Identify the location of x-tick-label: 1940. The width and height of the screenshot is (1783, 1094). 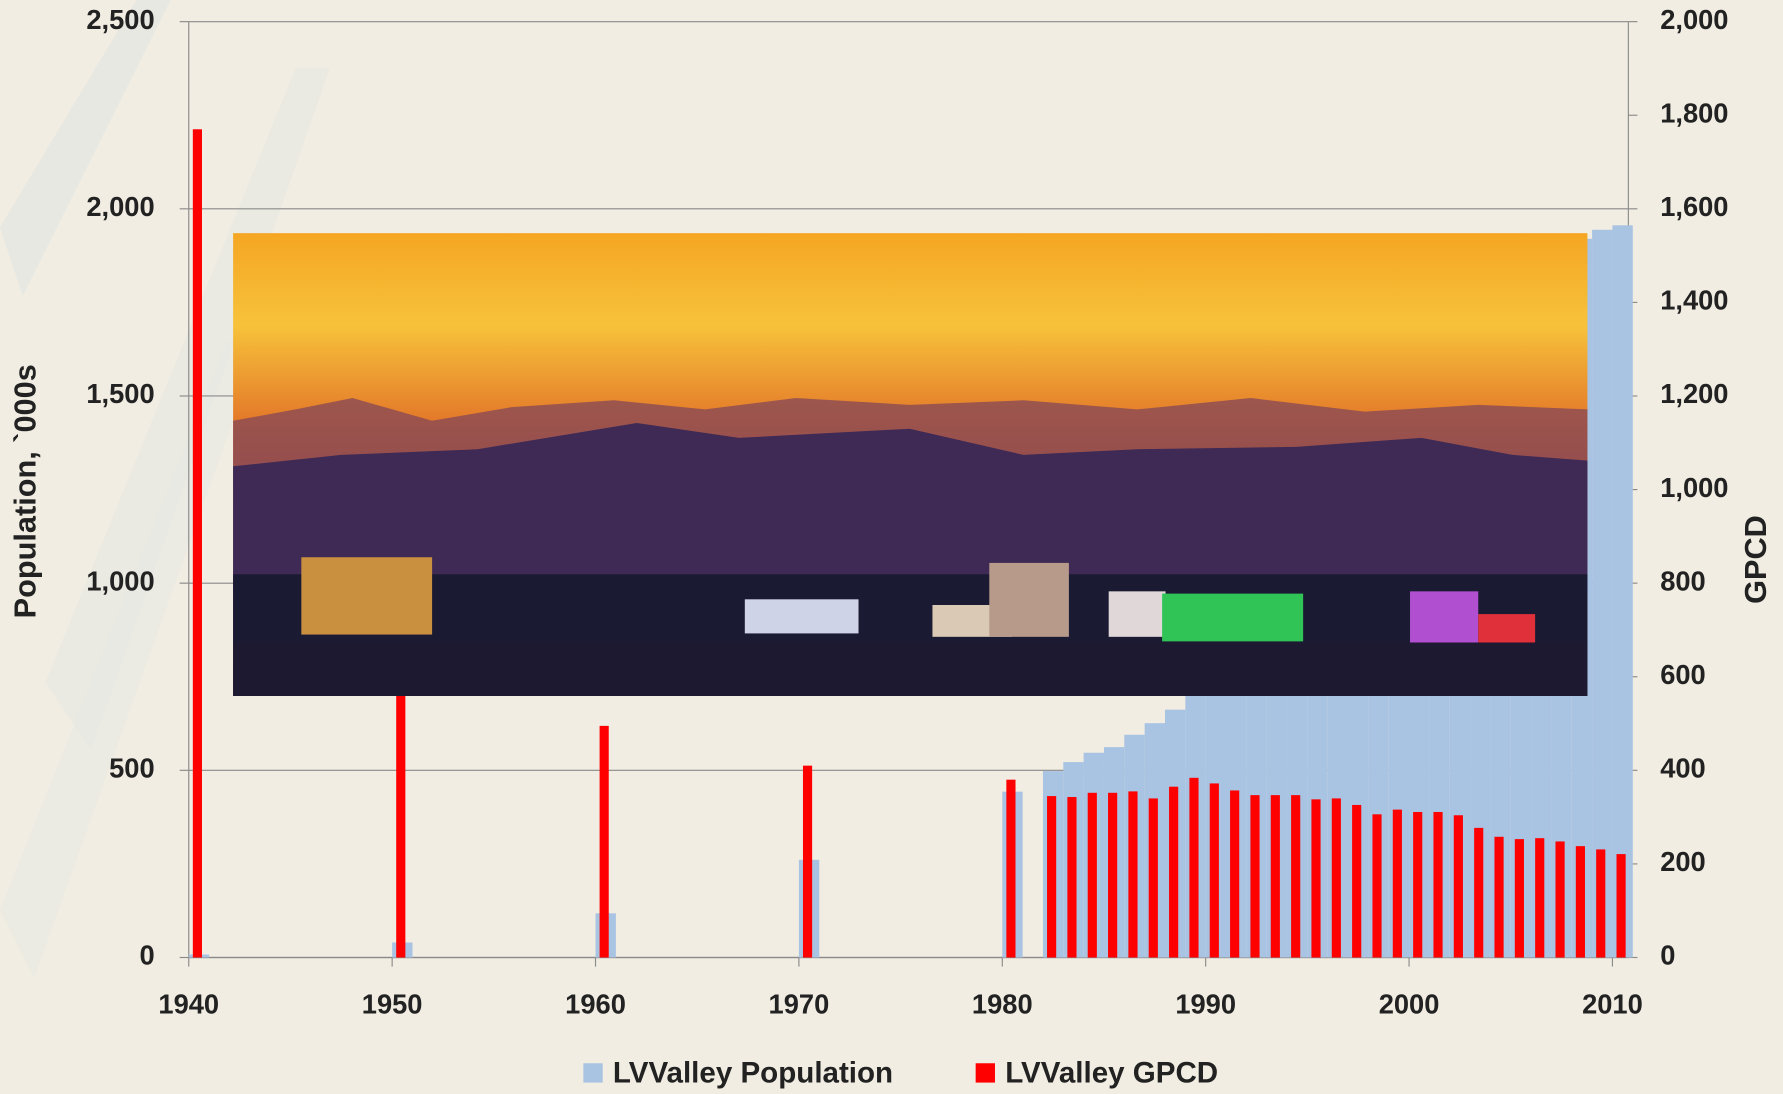
(188, 1004).